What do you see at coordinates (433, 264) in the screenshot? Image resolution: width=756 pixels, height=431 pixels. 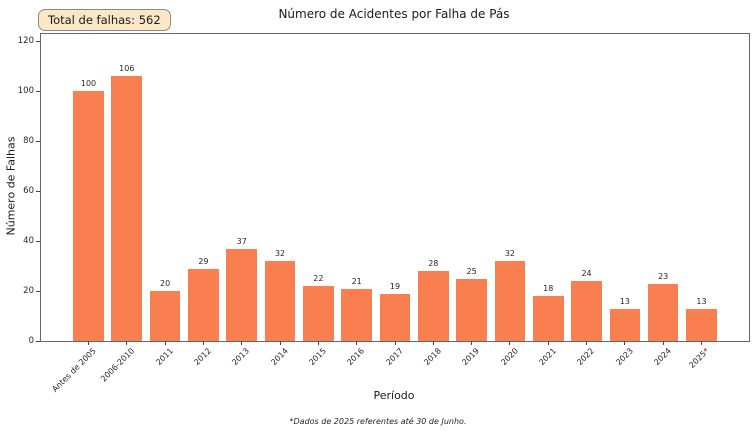 I see `bar-value-label: 28` at bounding box center [433, 264].